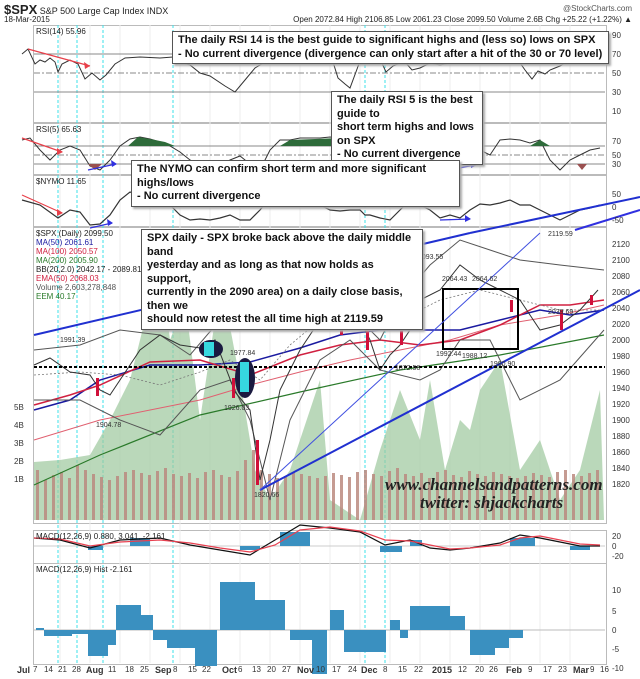 This screenshot has width=640, height=679. I want to click on legend-ma50: MA(50) 2061.61, so click(65, 242).